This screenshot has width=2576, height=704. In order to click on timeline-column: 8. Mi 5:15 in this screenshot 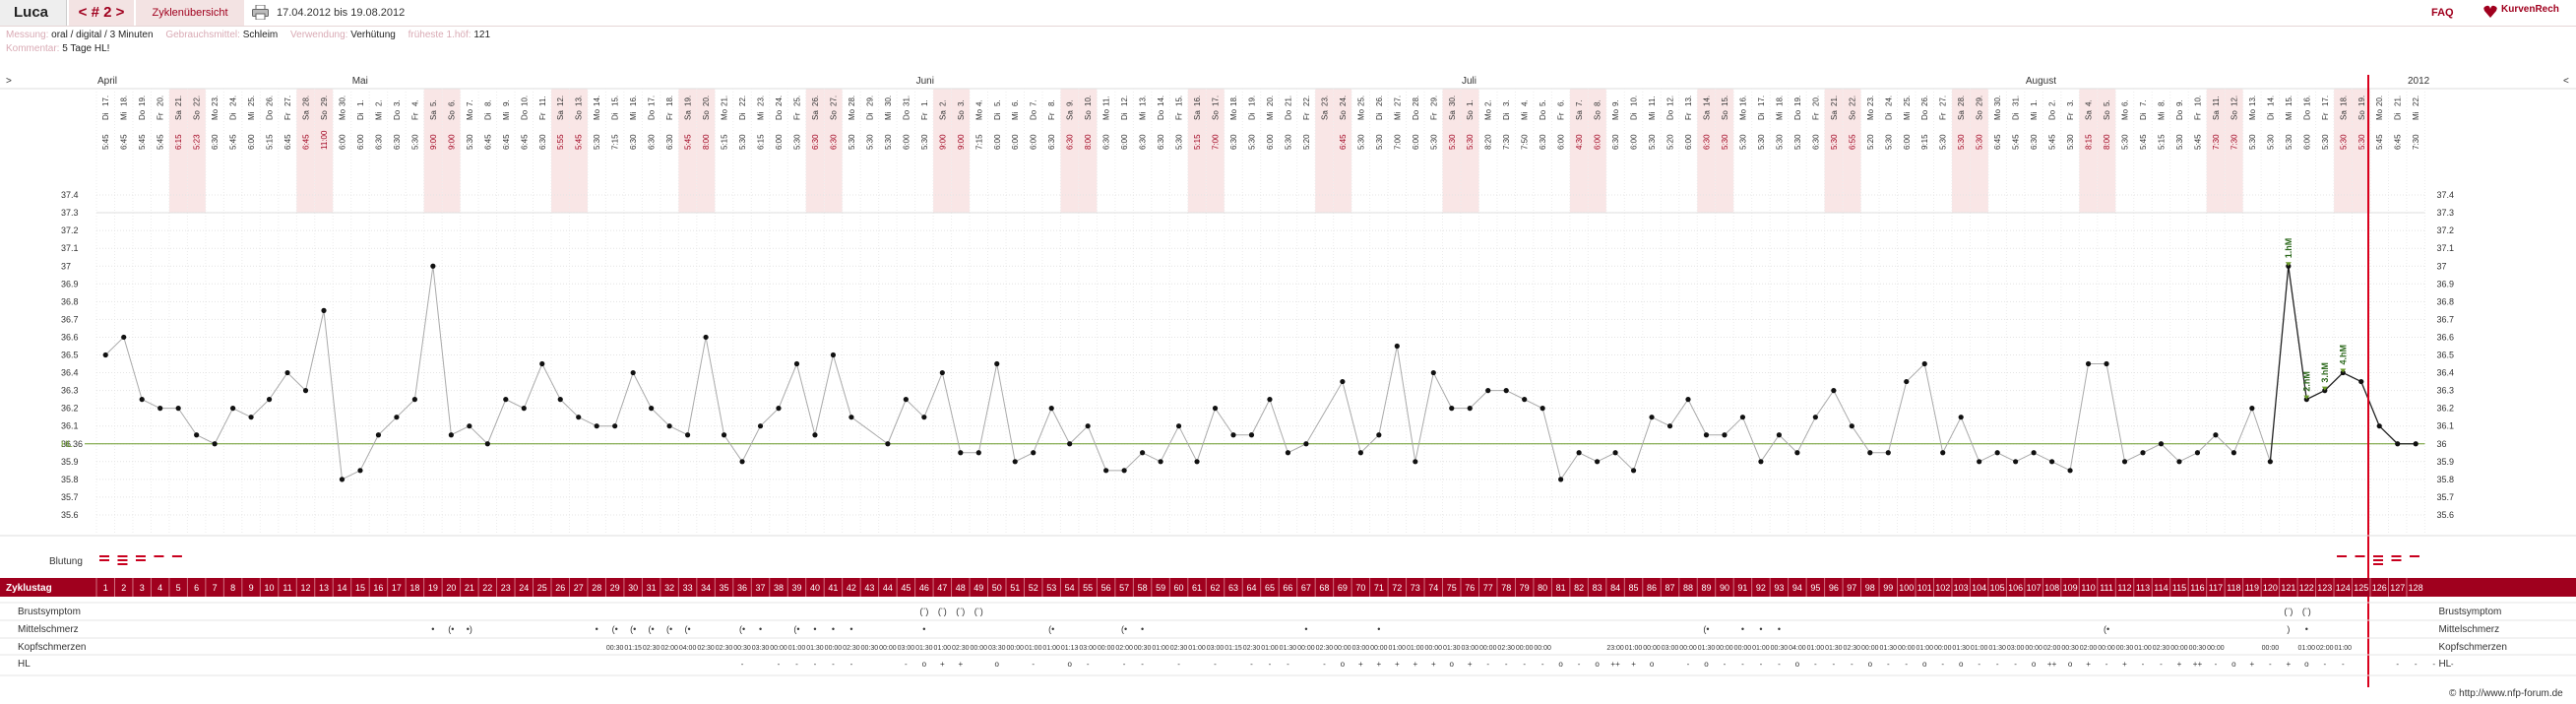, I will do `click(2161, 124)`.